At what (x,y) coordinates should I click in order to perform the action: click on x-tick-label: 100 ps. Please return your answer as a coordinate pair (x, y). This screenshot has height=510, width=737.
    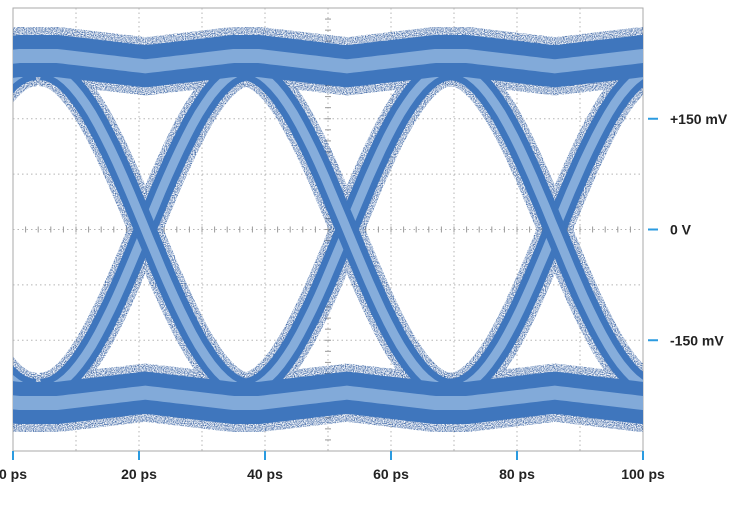
    Looking at the image, I should click on (643, 474).